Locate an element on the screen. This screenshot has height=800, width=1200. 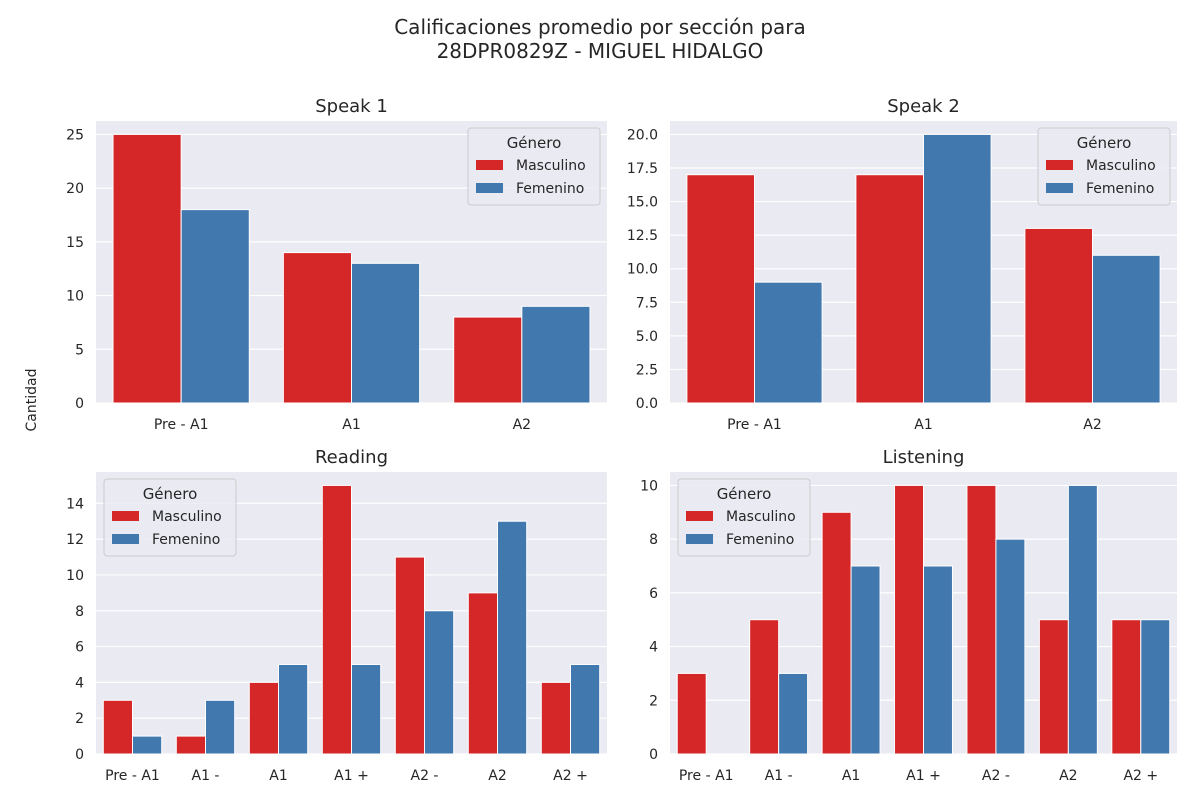
y-tick-label: 12 is located at coordinates (75, 540).